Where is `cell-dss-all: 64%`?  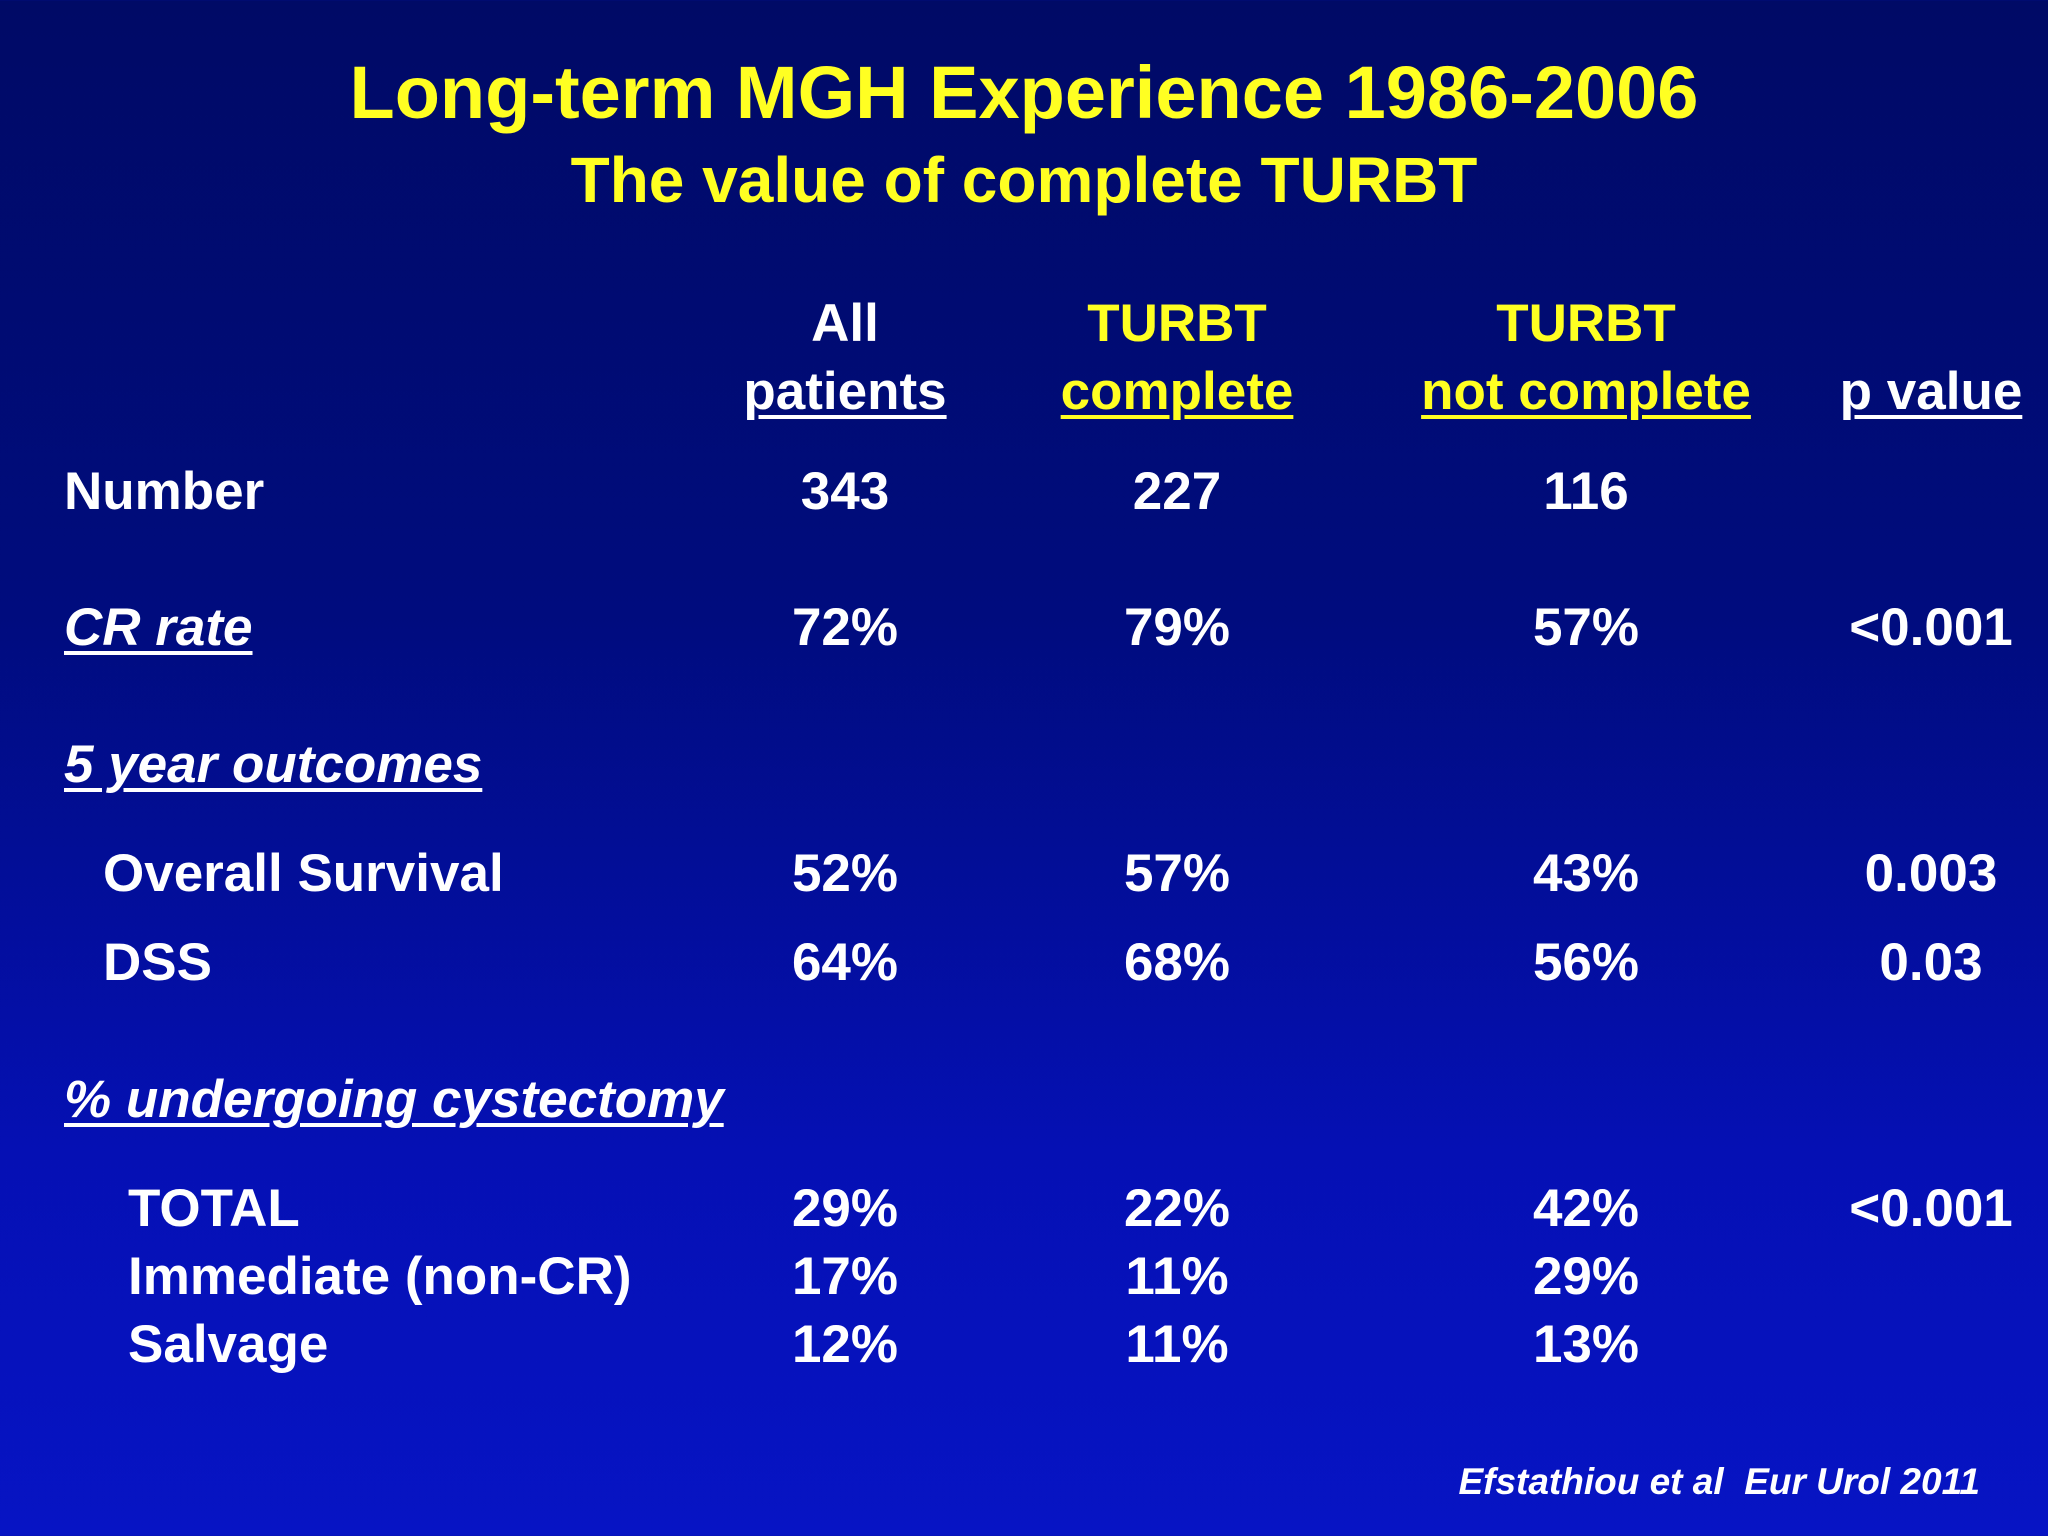 cell-dss-all: 64% is located at coordinates (845, 962).